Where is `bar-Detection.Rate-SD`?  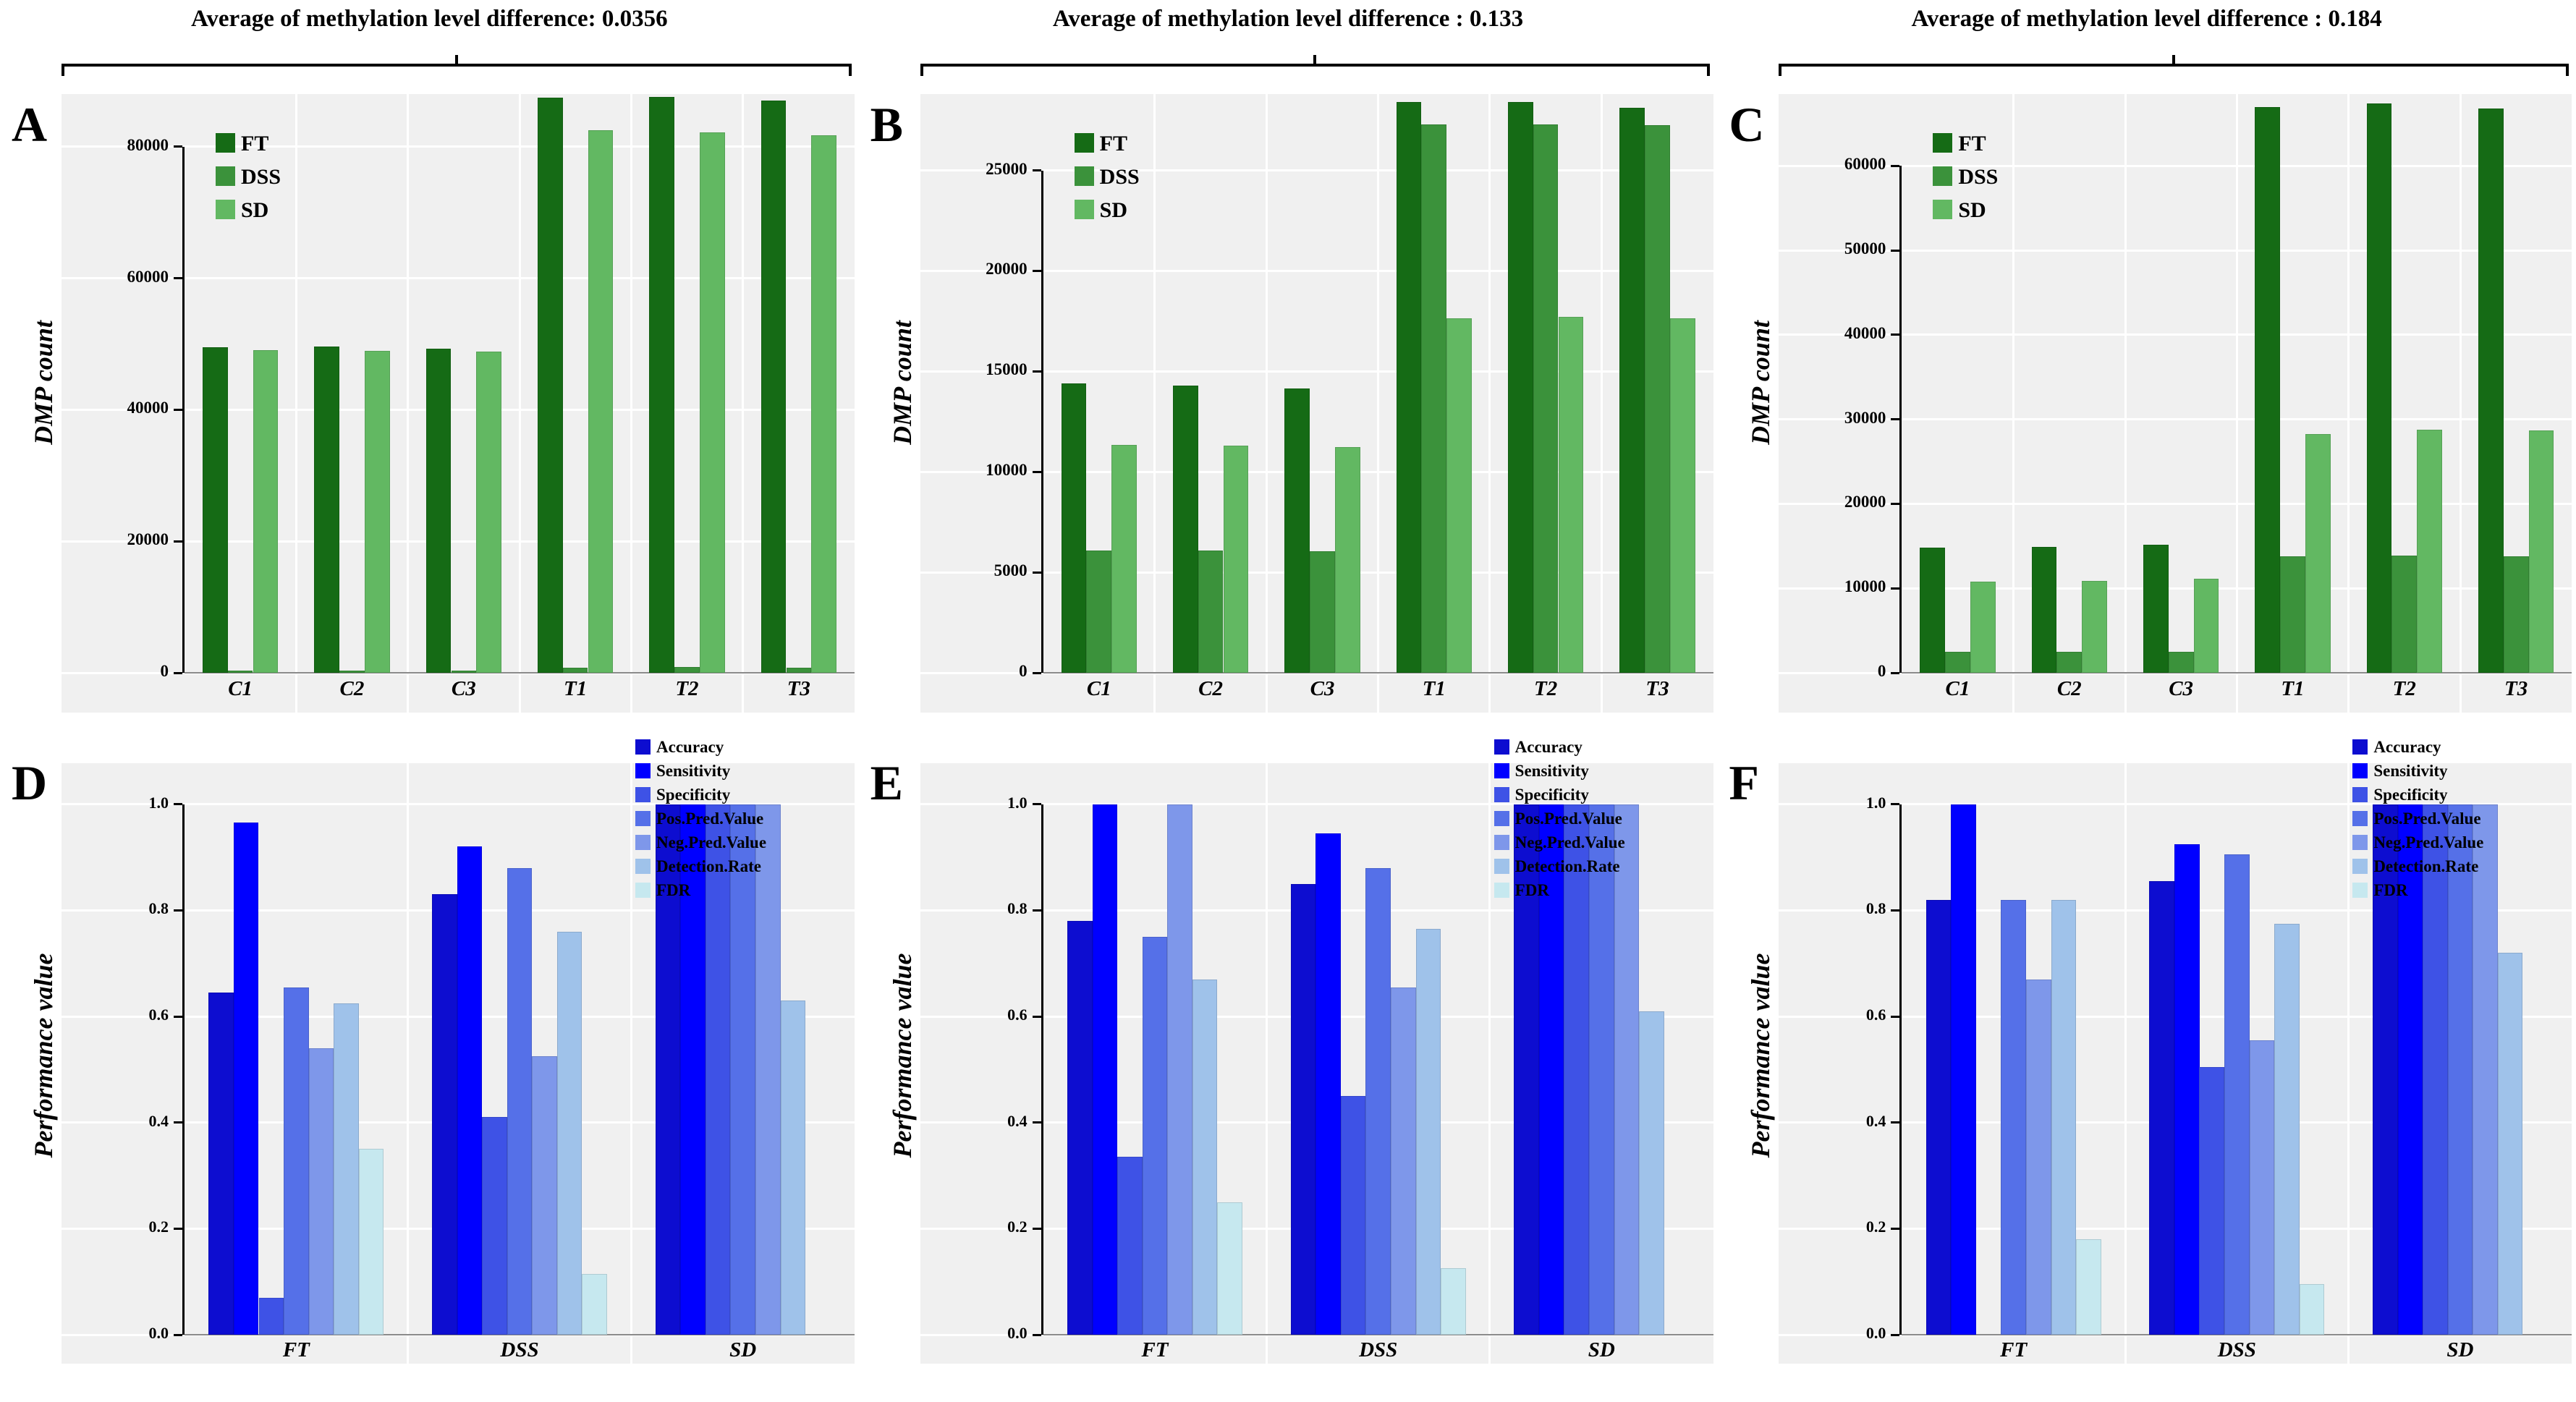
bar-Detection.Rate-SD is located at coordinates (1652, 1173).